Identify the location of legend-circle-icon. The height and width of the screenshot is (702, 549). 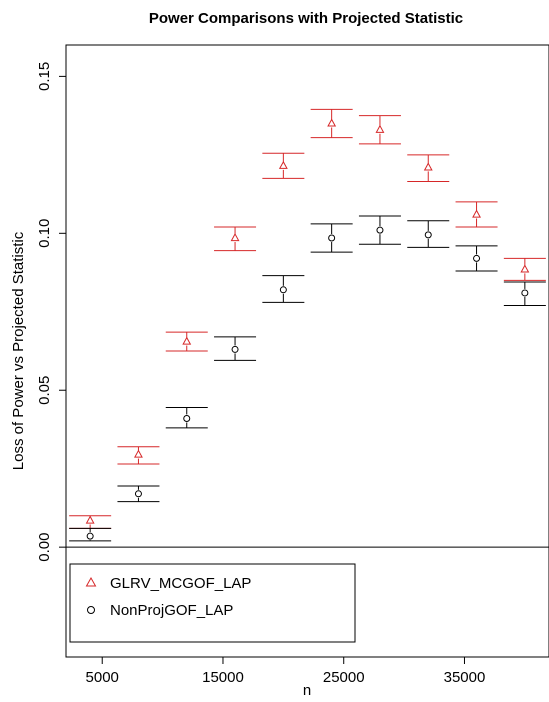
(91, 610).